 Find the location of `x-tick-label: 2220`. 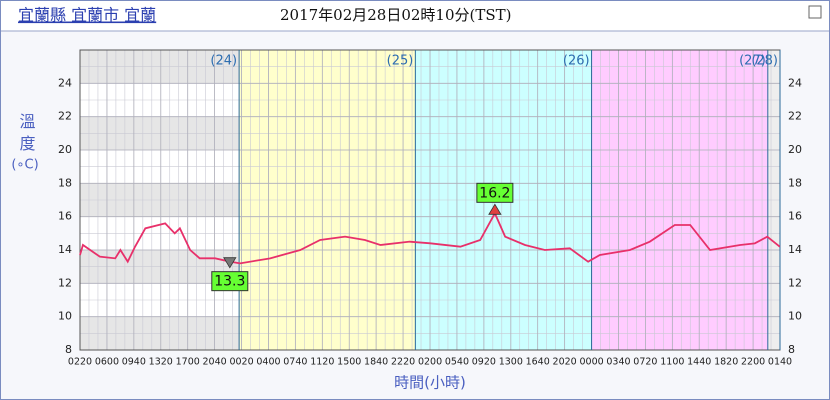

x-tick-label: 2220 is located at coordinates (403, 362).